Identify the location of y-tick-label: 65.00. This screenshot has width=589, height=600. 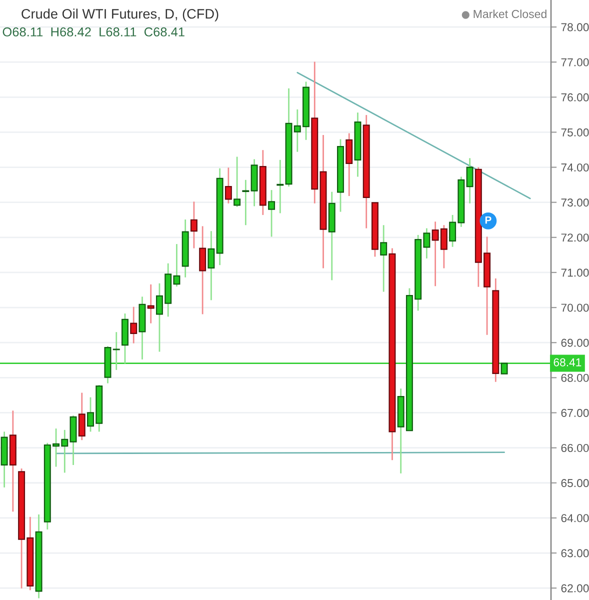
(575, 483).